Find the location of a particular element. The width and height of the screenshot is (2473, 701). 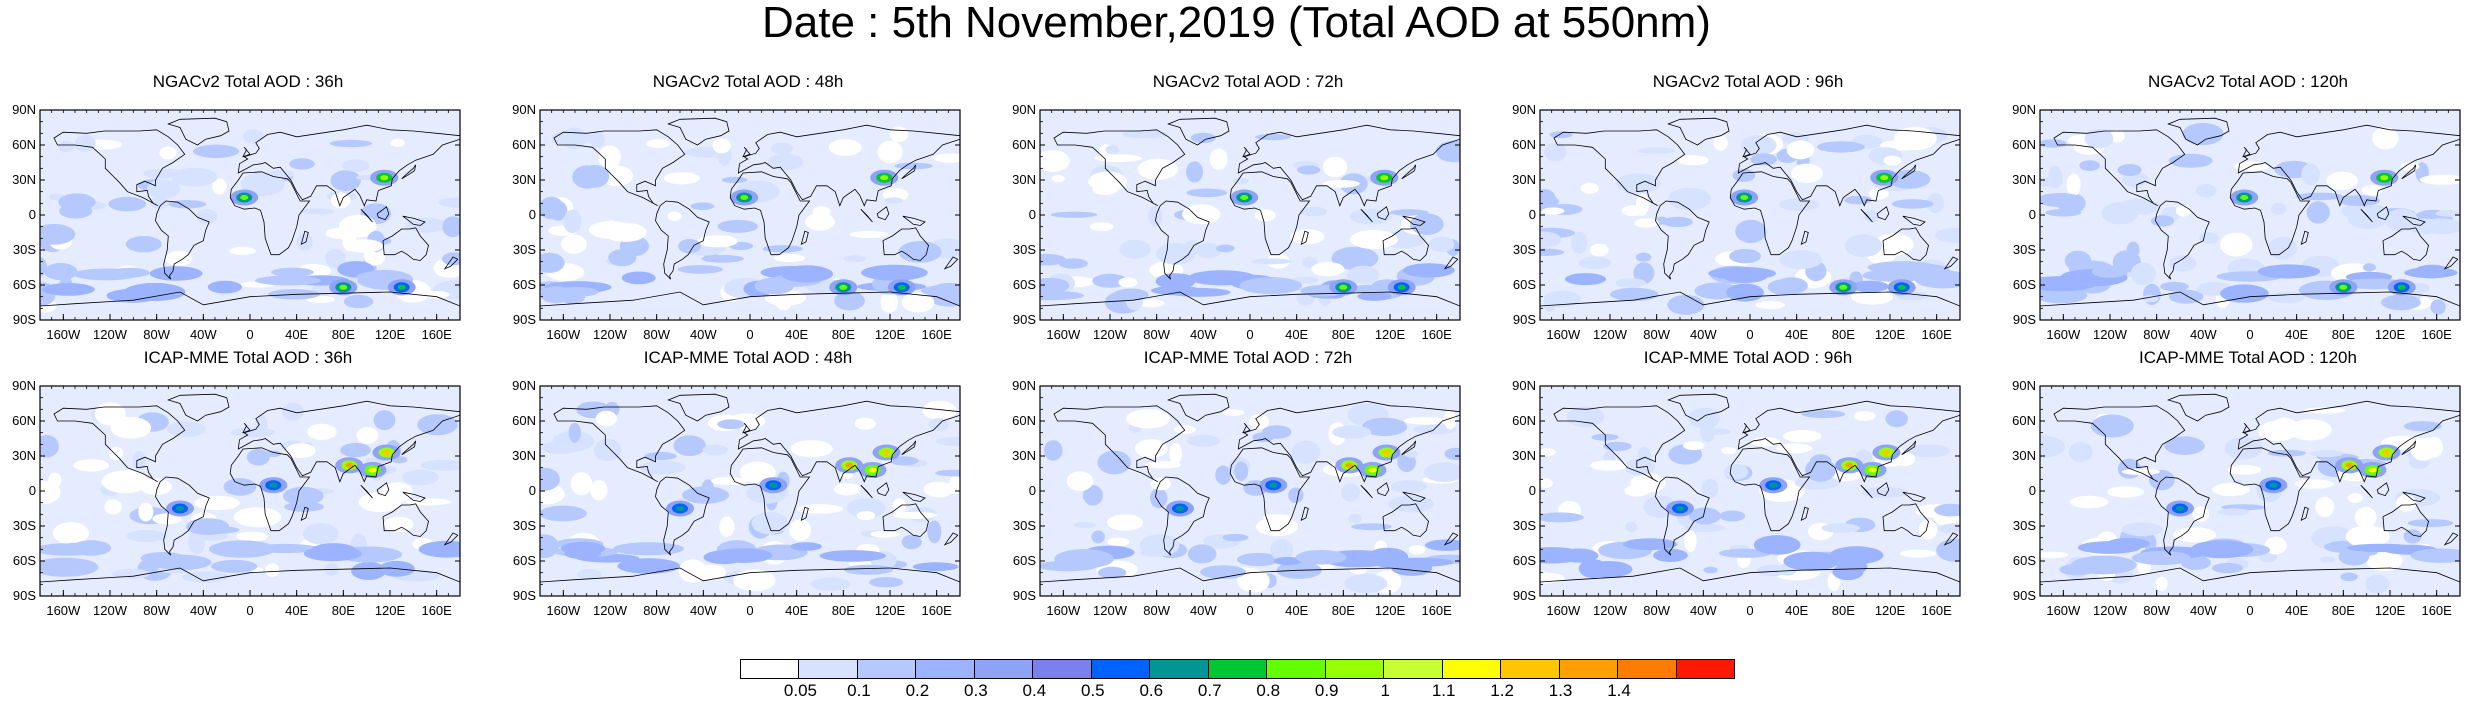

panel-title: ICAP-MME Total AOD : 120h is located at coordinates (2248, 357).